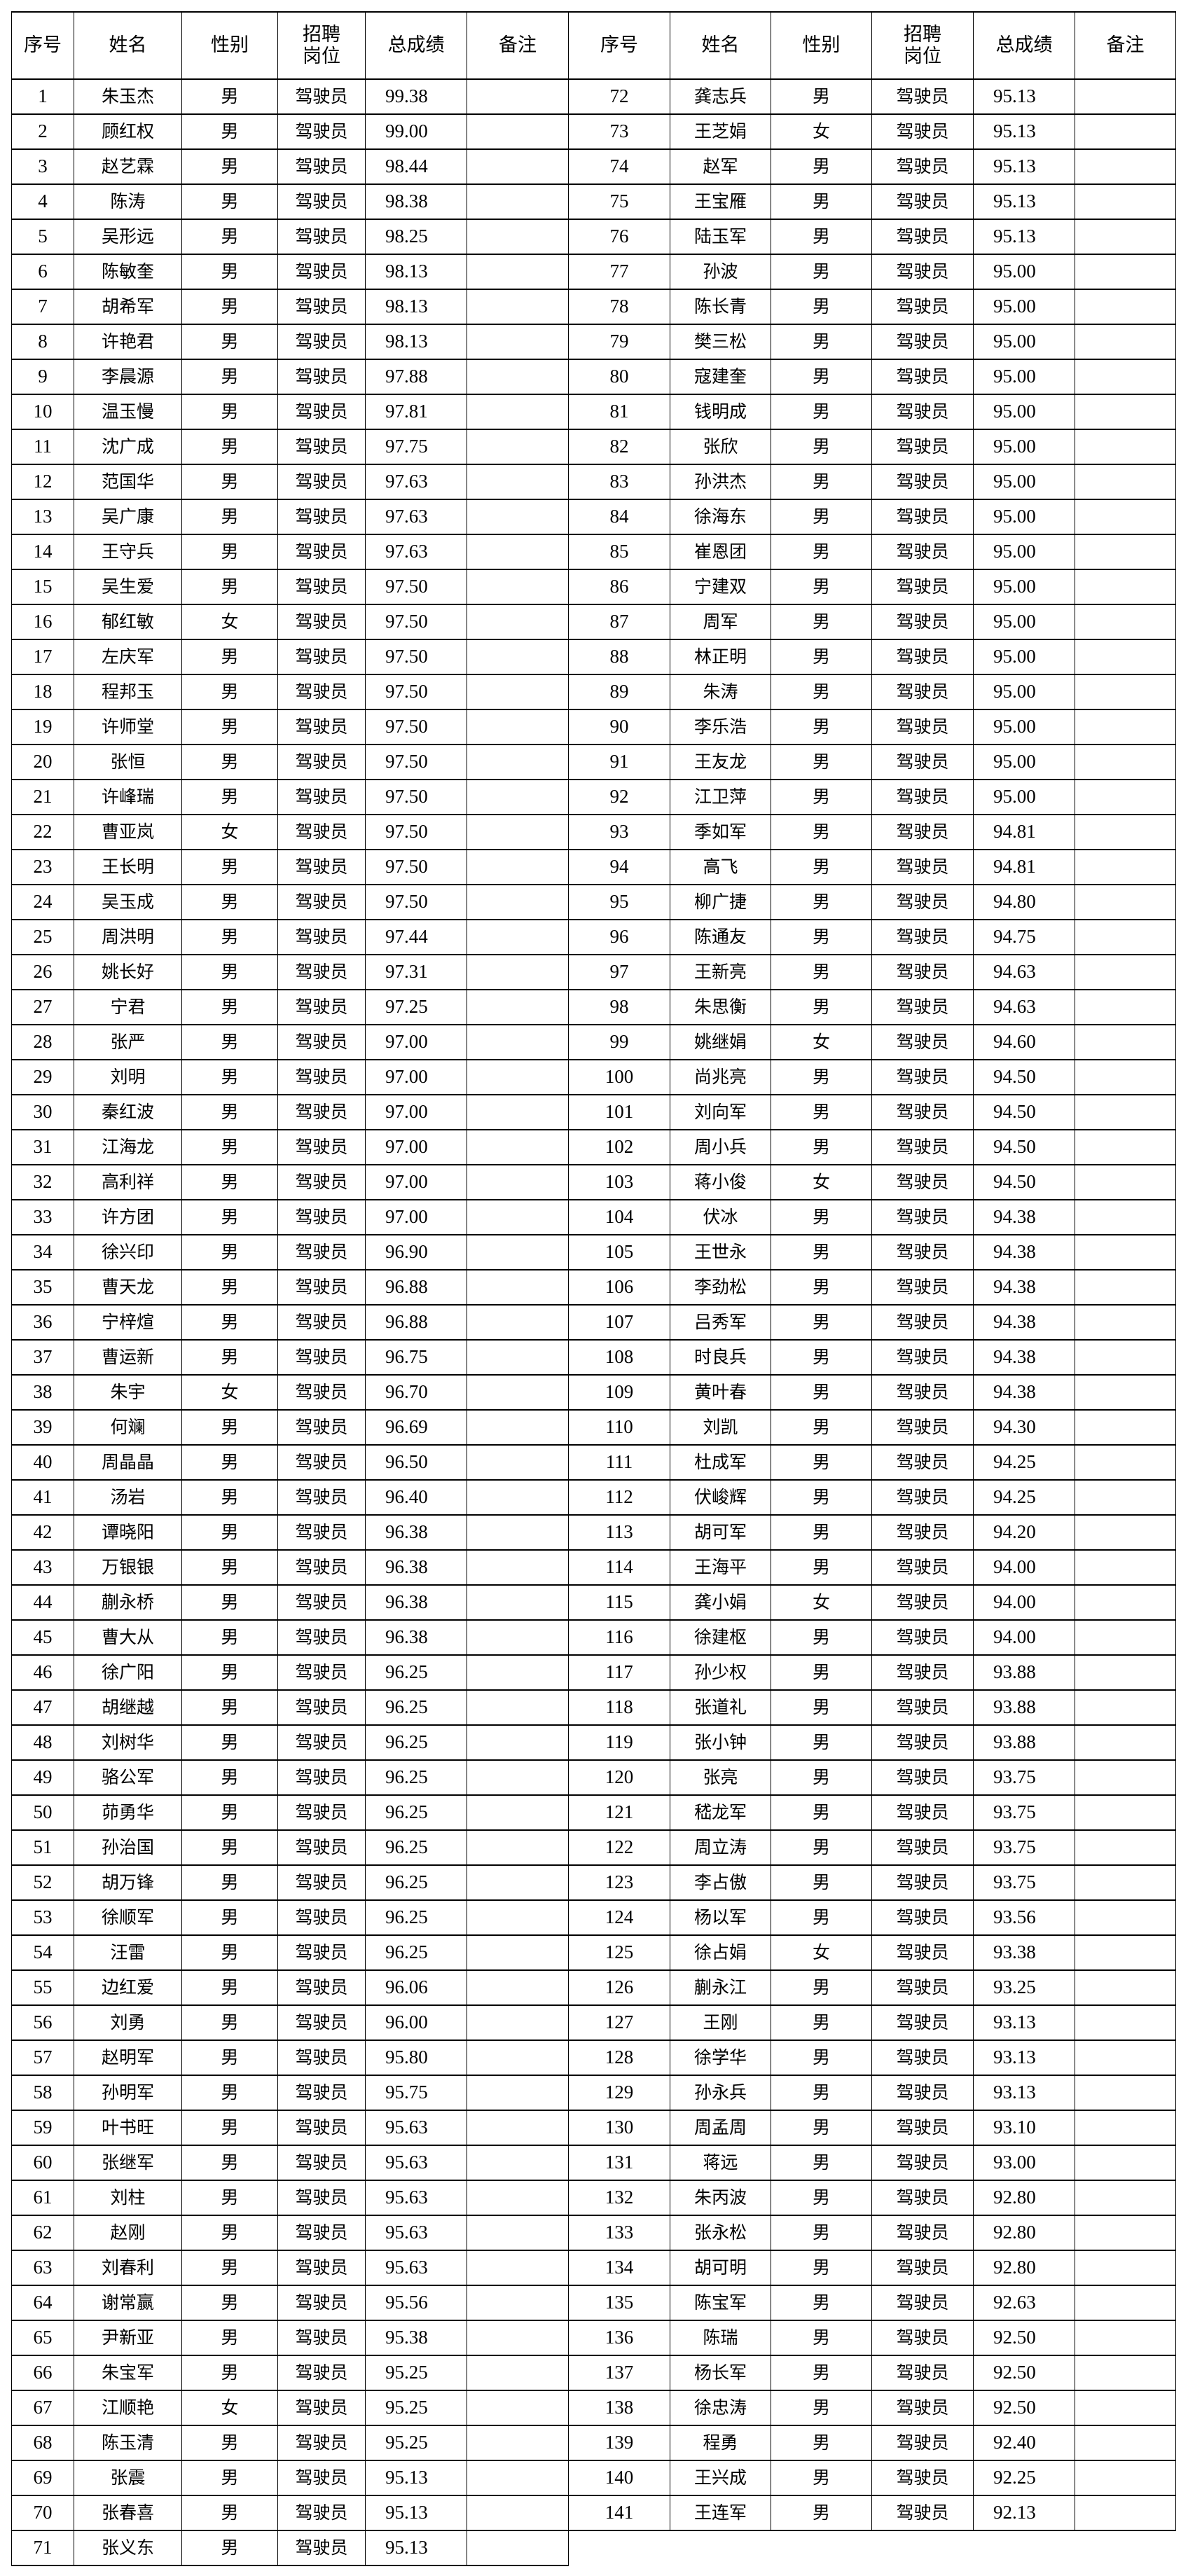 The height and width of the screenshot is (2576, 1181). I want to click on cell-number: 138, so click(619, 2408).